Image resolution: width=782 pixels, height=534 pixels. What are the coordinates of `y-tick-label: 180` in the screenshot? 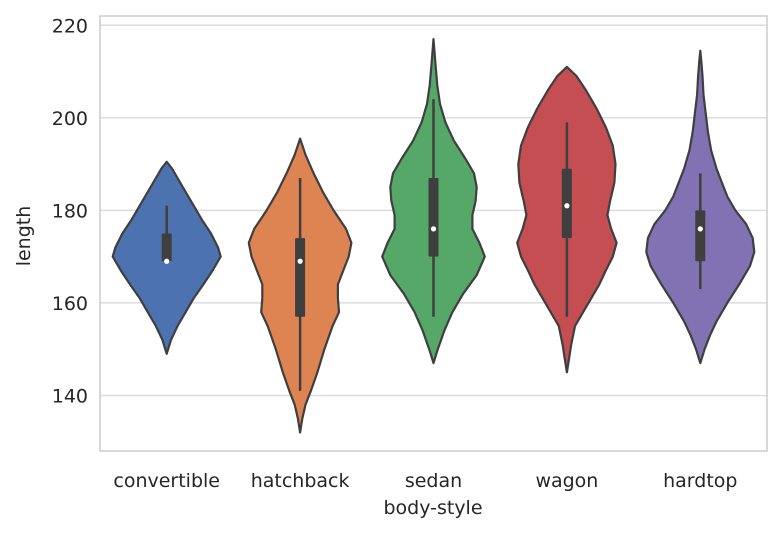 It's located at (70, 211).